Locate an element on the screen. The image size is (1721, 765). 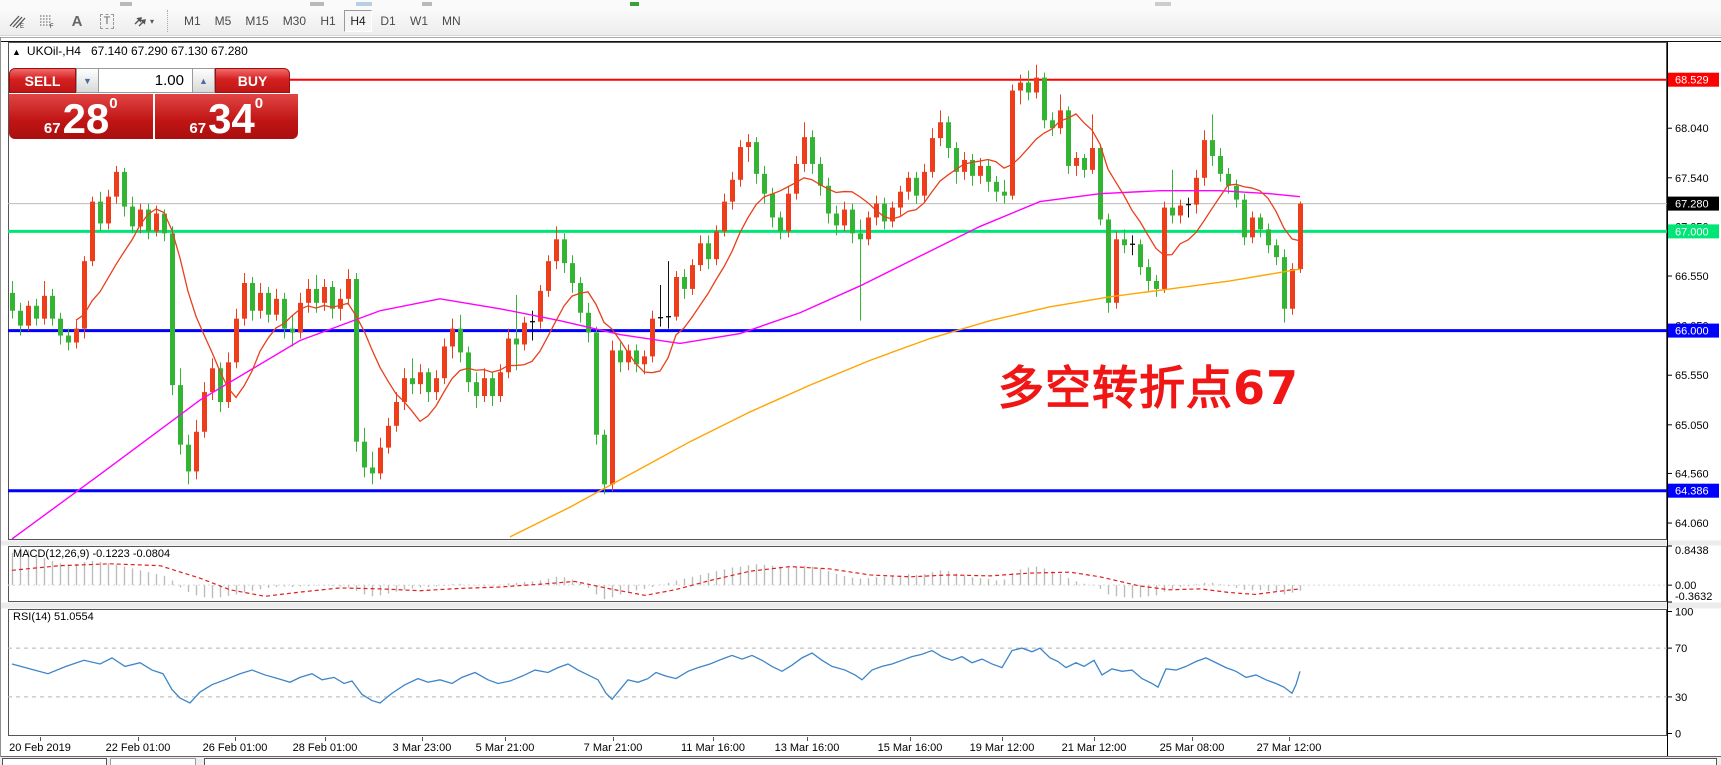
svg-text: 7 Mar 21:00 is located at coordinates (613, 748).